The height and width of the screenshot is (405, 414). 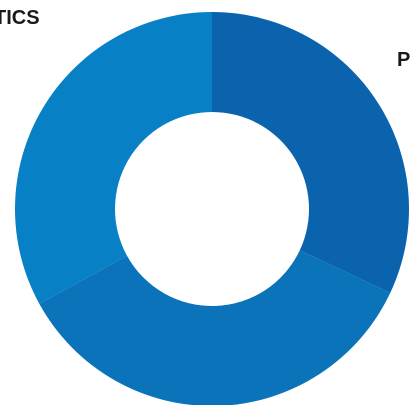 What do you see at coordinates (20, 18) in the screenshot?
I see `slice-label-tics: TICS` at bounding box center [20, 18].